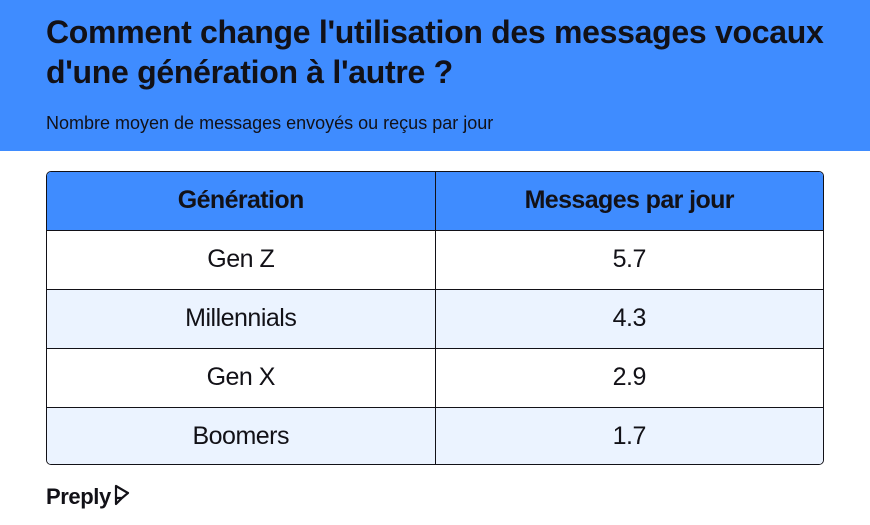  Describe the element at coordinates (628, 201) in the screenshot. I see `column-header-messages: Messages par jour` at that location.